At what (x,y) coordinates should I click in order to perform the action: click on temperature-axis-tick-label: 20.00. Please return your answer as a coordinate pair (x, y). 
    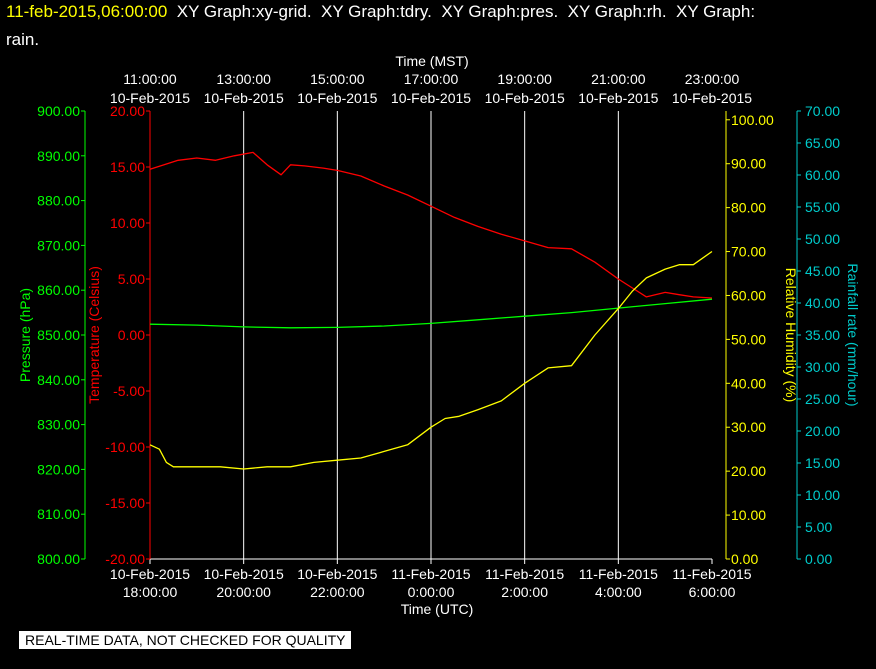
    Looking at the image, I should click on (127, 111).